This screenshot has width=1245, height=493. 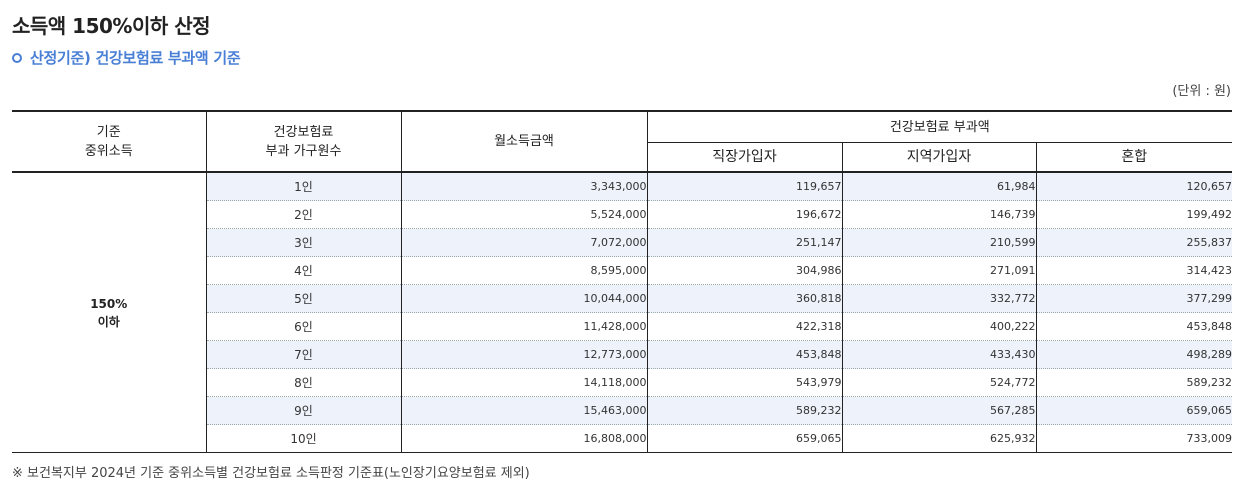 What do you see at coordinates (1134, 354) in the screenshot?
I see `mixed-cell: 498,289` at bounding box center [1134, 354].